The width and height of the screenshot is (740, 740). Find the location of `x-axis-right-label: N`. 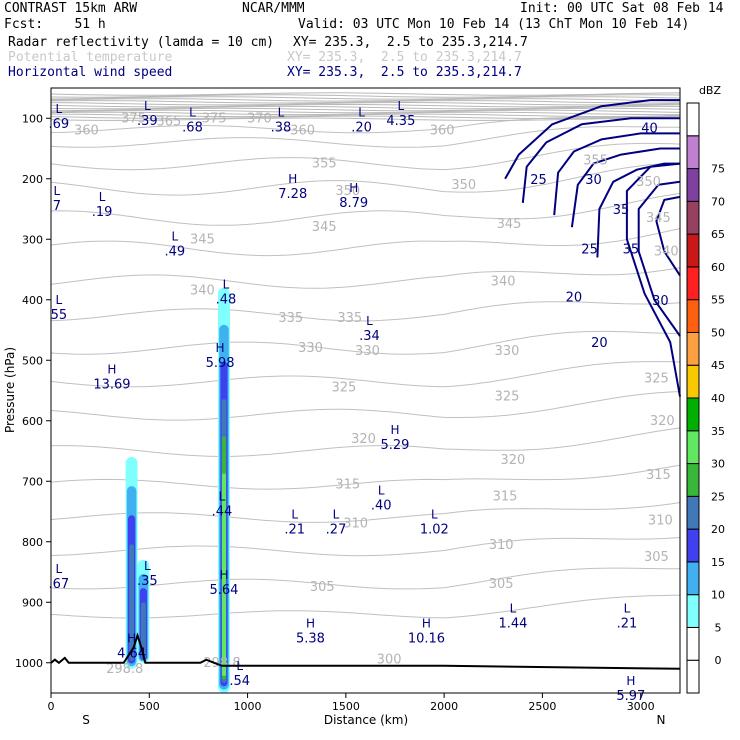

x-axis-right-label: N is located at coordinates (661, 720).